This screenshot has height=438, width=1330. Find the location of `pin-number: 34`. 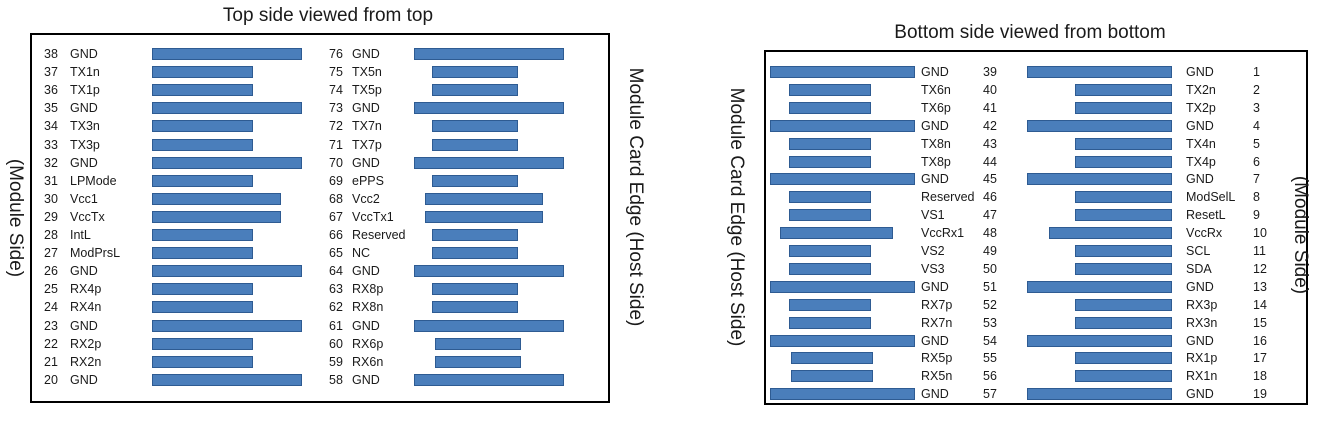

pin-number: 34 is located at coordinates (51, 126).